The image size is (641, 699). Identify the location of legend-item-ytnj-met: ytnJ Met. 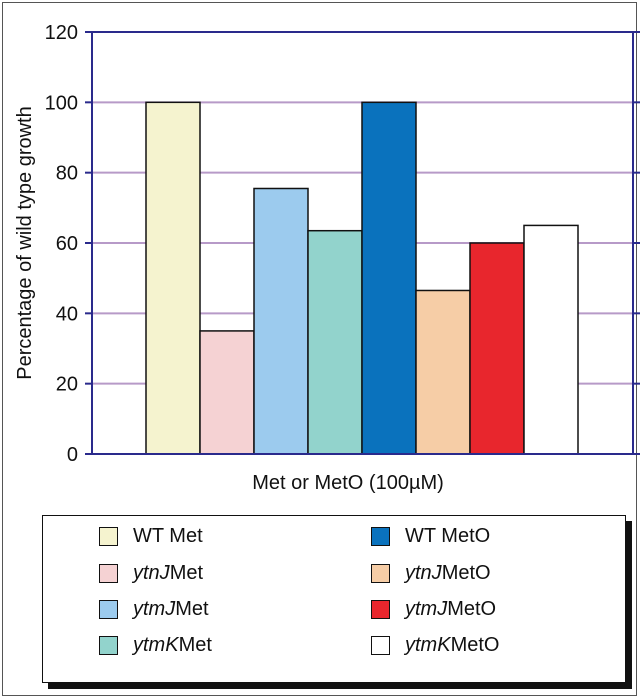
(151, 573).